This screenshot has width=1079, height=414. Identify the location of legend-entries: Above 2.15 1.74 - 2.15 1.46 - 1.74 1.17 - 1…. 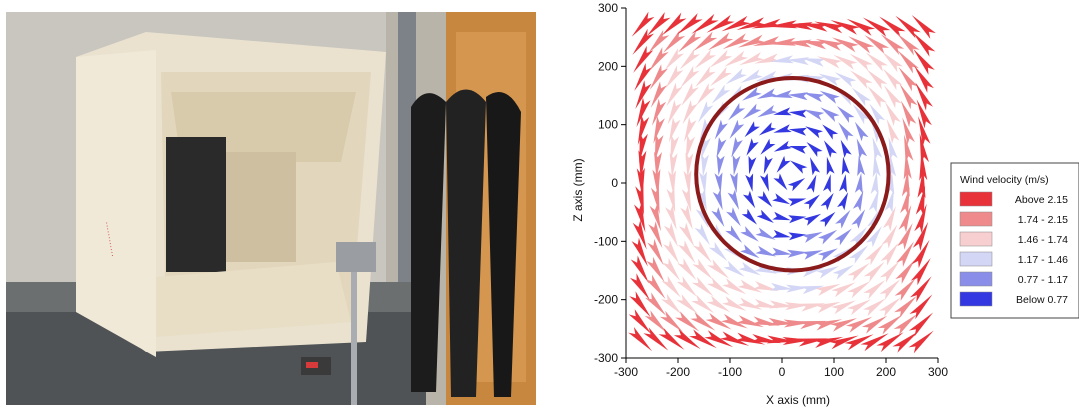
(1013, 249).